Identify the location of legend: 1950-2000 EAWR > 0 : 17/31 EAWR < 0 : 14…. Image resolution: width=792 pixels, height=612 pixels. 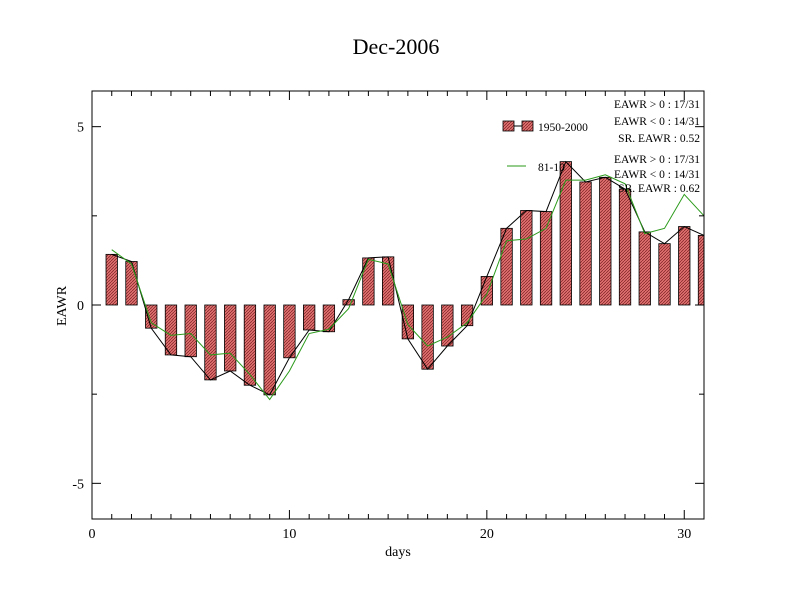
(601, 147).